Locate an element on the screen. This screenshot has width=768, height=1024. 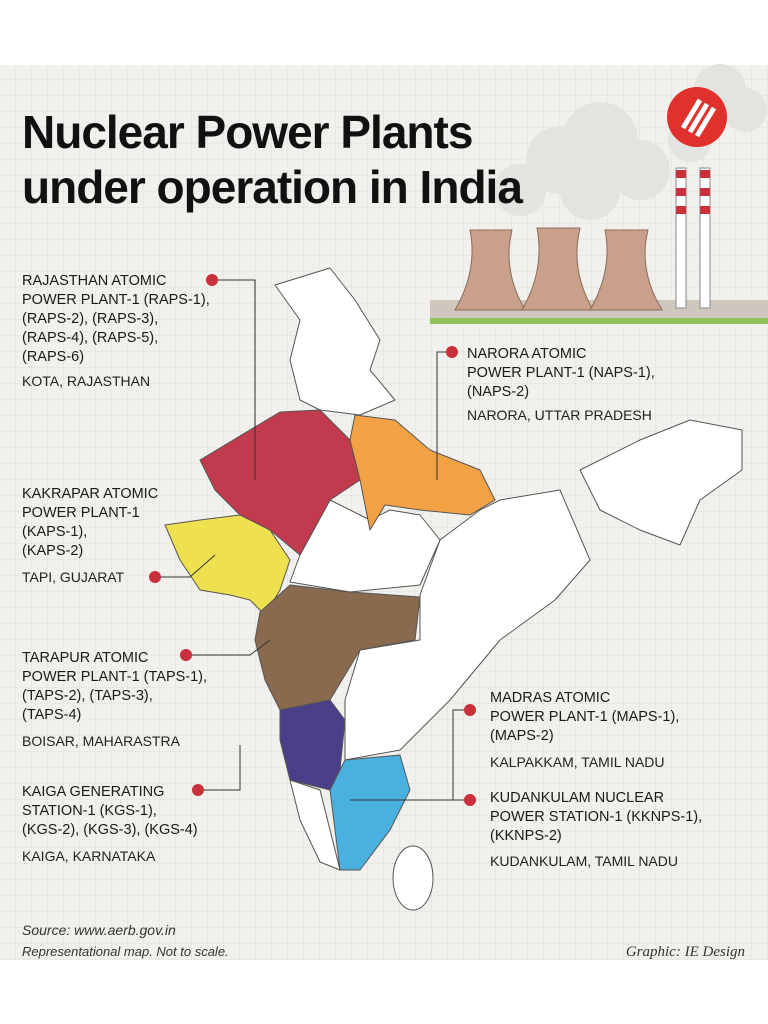
plant-name: (KGS-2), (KGS-3), (KGS-4) is located at coordinates (110, 830).